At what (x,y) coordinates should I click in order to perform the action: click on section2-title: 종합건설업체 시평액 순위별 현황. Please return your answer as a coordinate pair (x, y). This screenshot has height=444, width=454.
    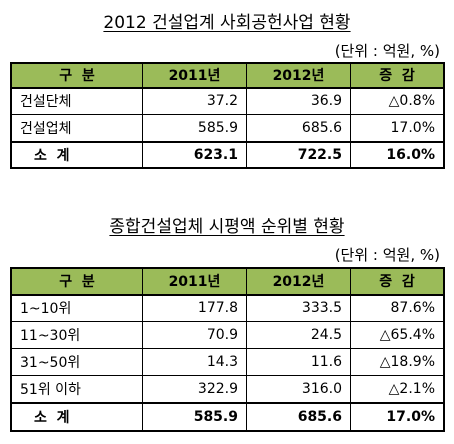
    Looking at the image, I should click on (227, 227).